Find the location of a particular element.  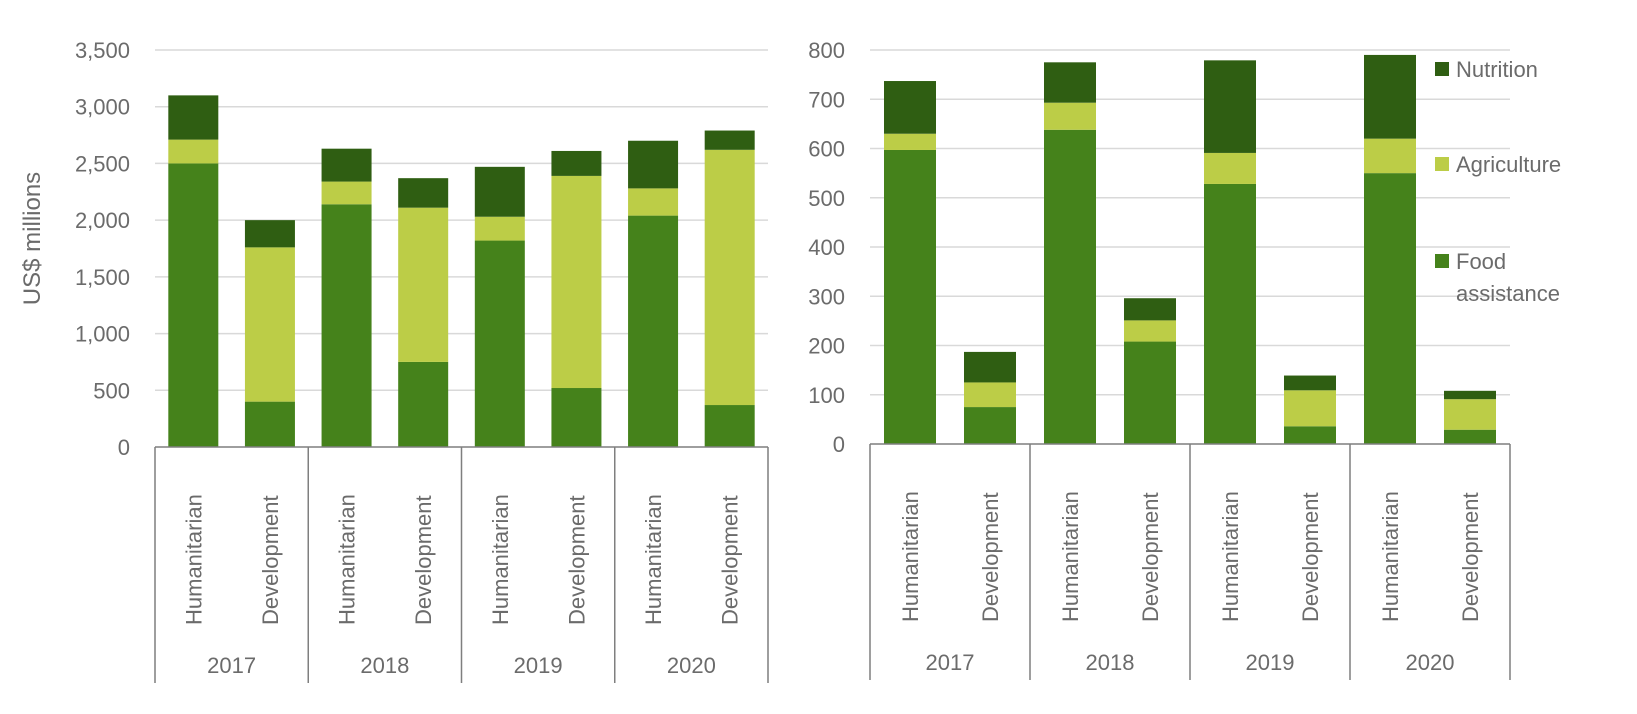

y-tick-label: 3,000 is located at coordinates (102, 107).